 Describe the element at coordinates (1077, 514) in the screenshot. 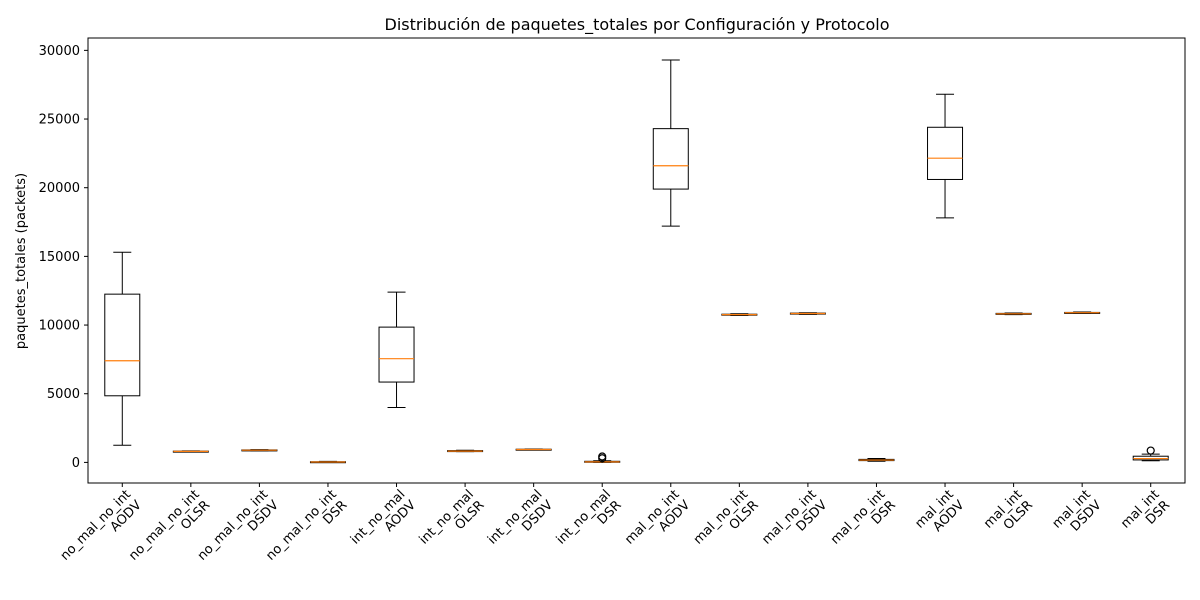

I see `x-tick-label: mal_intDSDV` at that location.